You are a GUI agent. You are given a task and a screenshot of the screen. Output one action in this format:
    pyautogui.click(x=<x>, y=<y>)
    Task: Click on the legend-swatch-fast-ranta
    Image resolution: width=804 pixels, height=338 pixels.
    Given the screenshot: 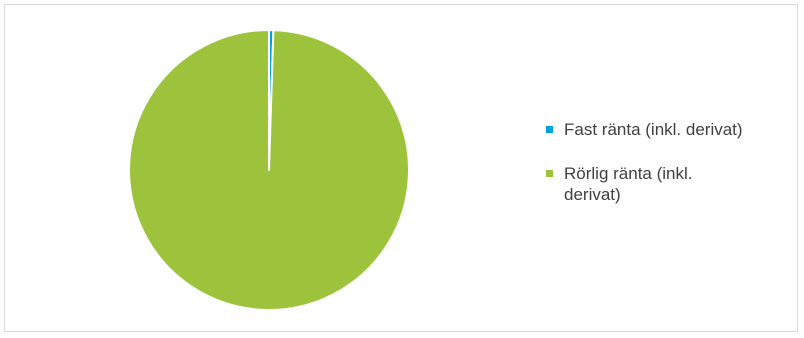 What is the action you would take?
    pyautogui.click(x=549, y=129)
    